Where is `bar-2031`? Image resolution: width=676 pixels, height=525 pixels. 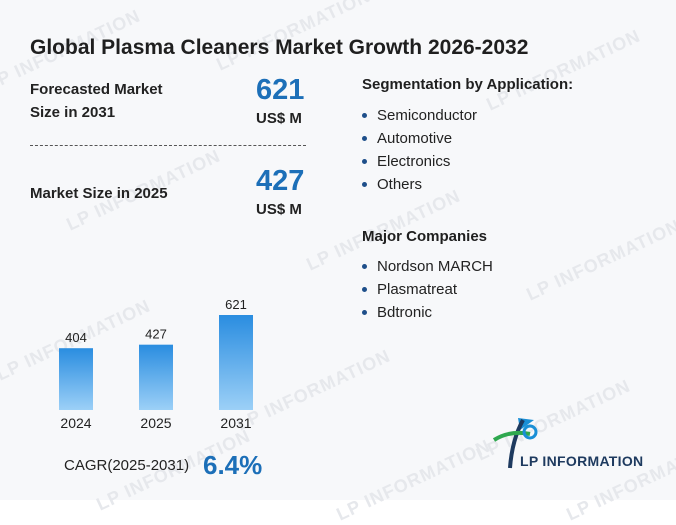 bar-2031 is located at coordinates (236, 362).